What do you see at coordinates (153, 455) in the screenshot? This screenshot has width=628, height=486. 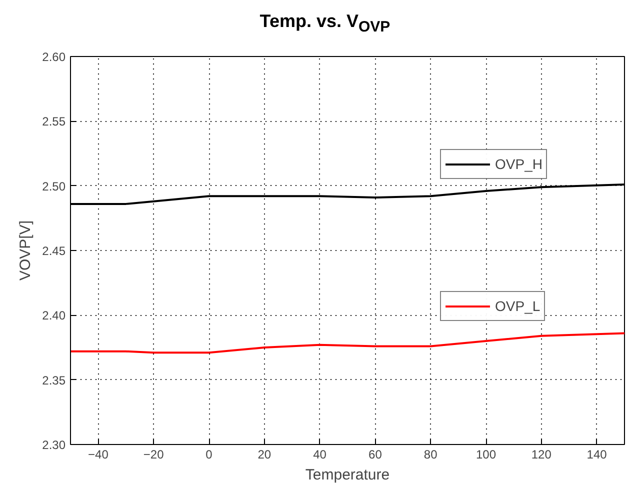 I see `x-tick-label: −20` at bounding box center [153, 455].